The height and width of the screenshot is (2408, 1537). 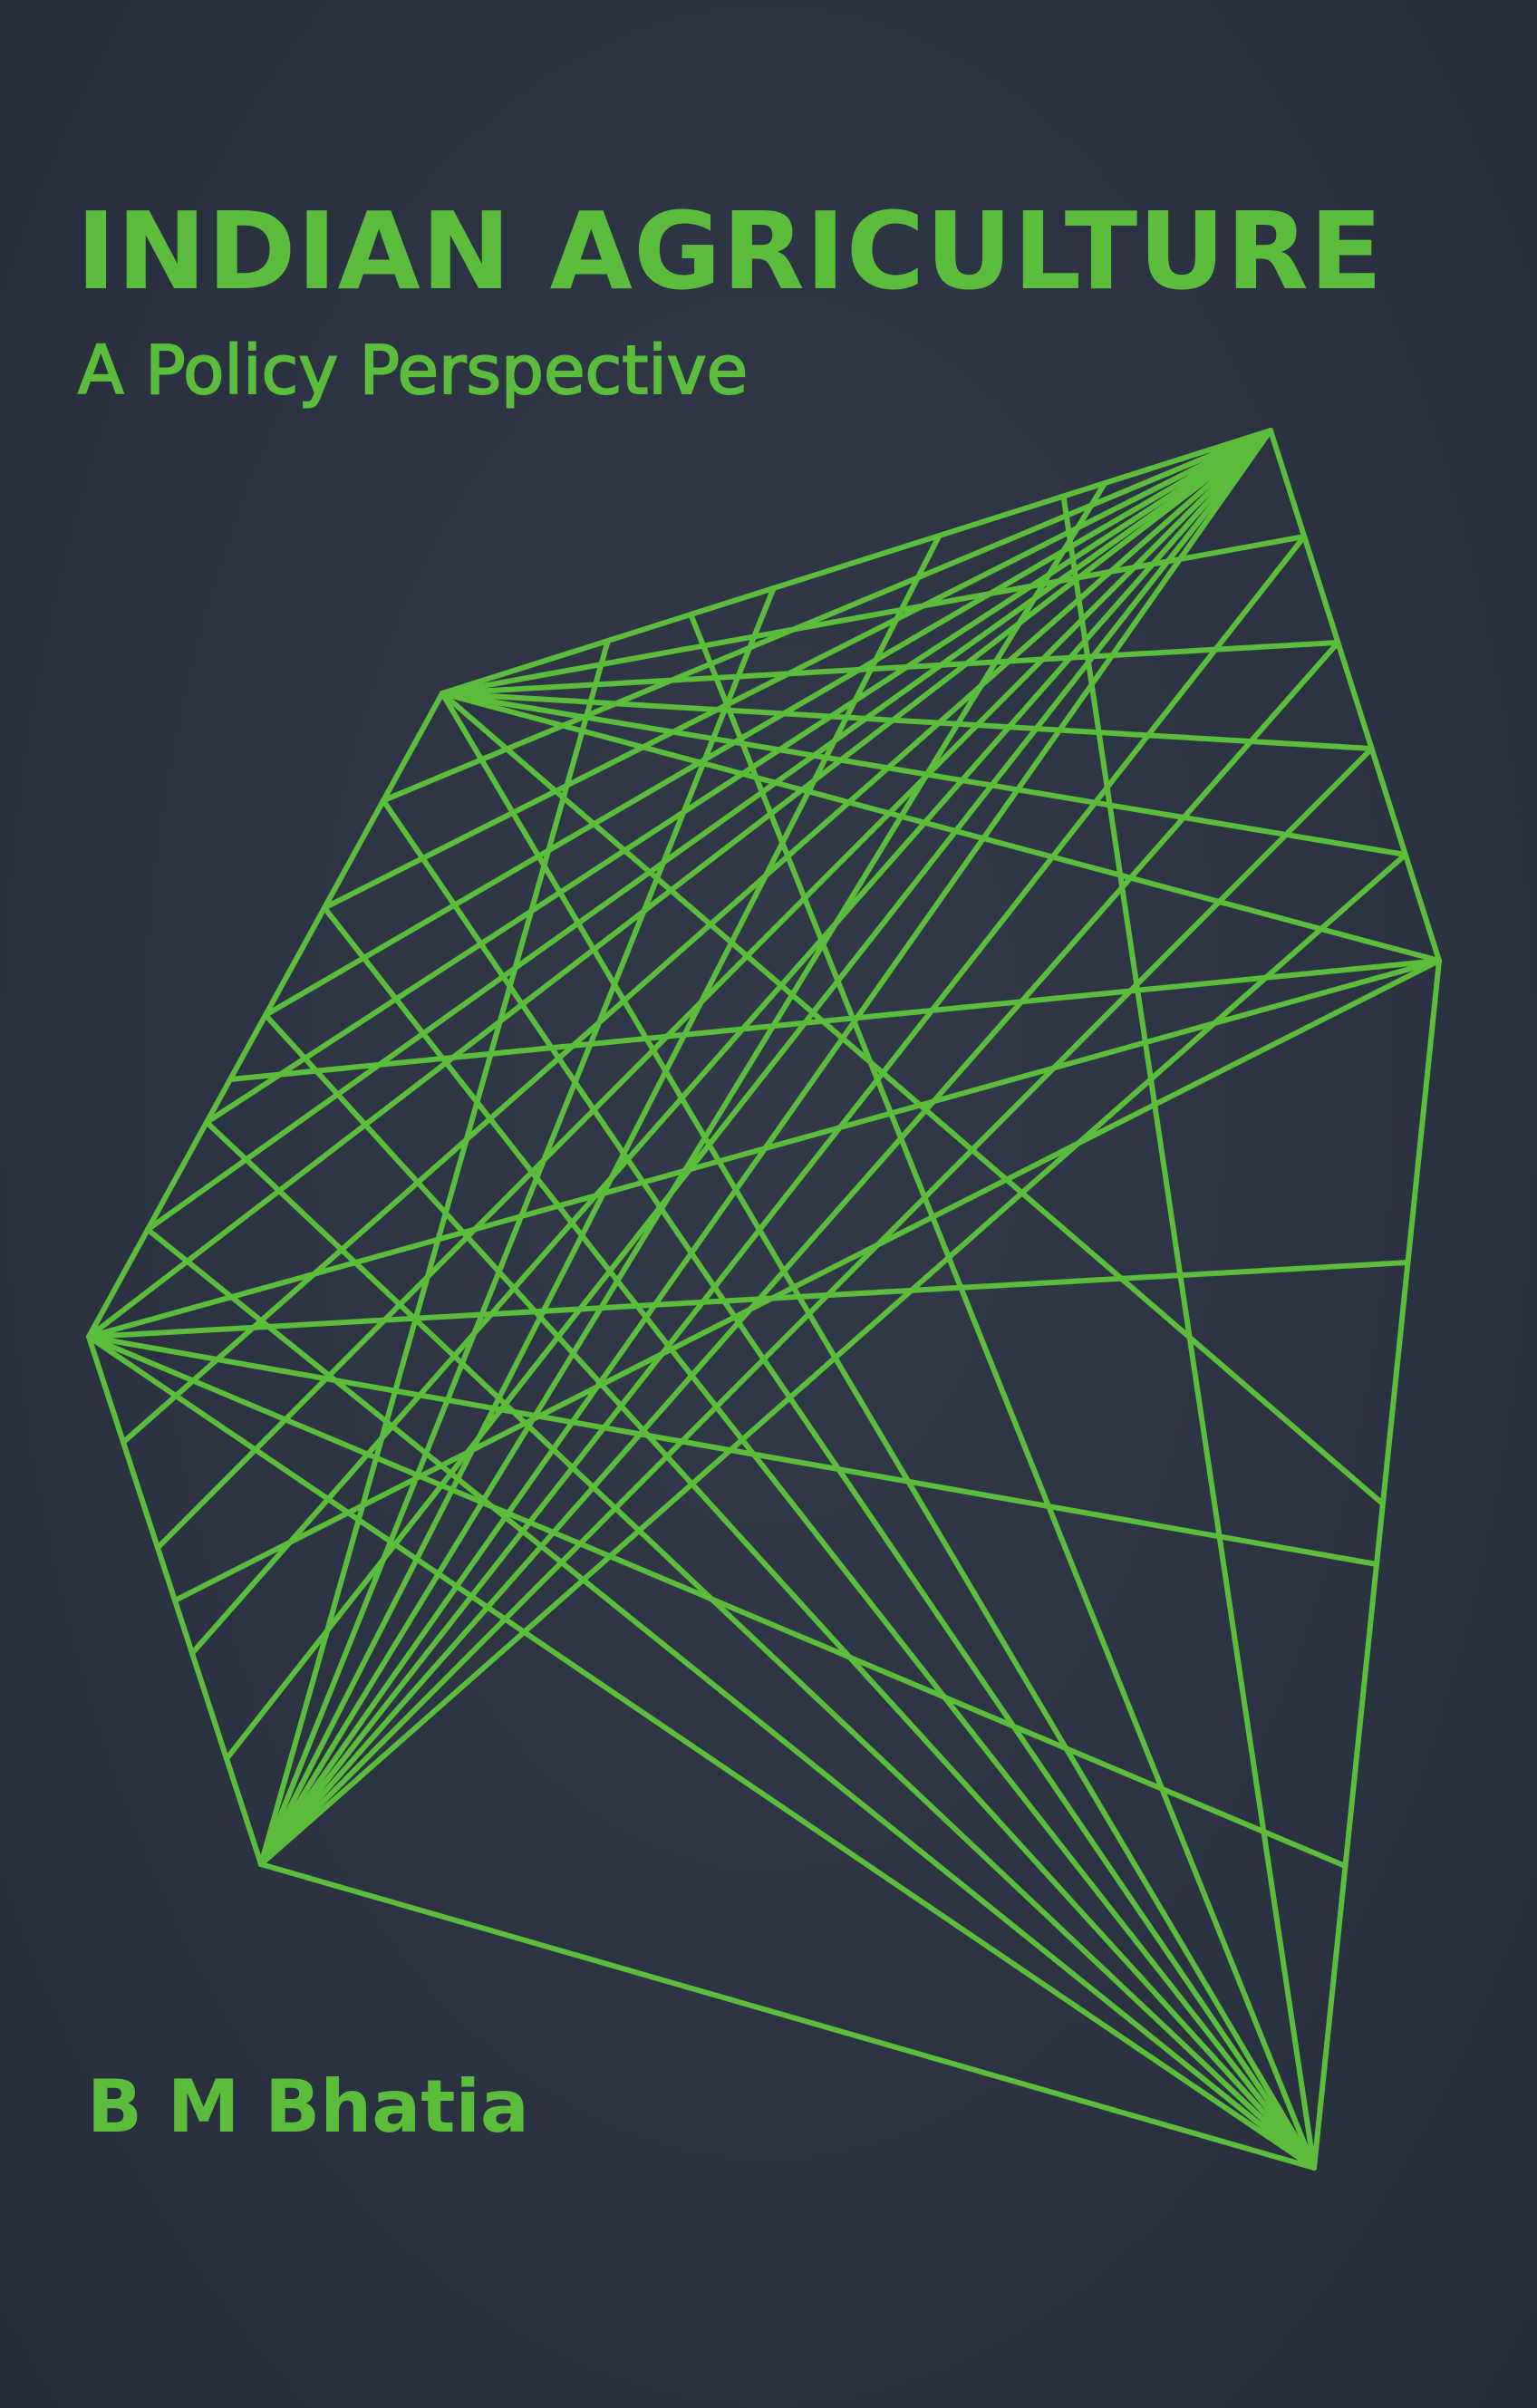 What do you see at coordinates (730, 251) in the screenshot?
I see `book-title: INDIAN AGRICULTURE` at bounding box center [730, 251].